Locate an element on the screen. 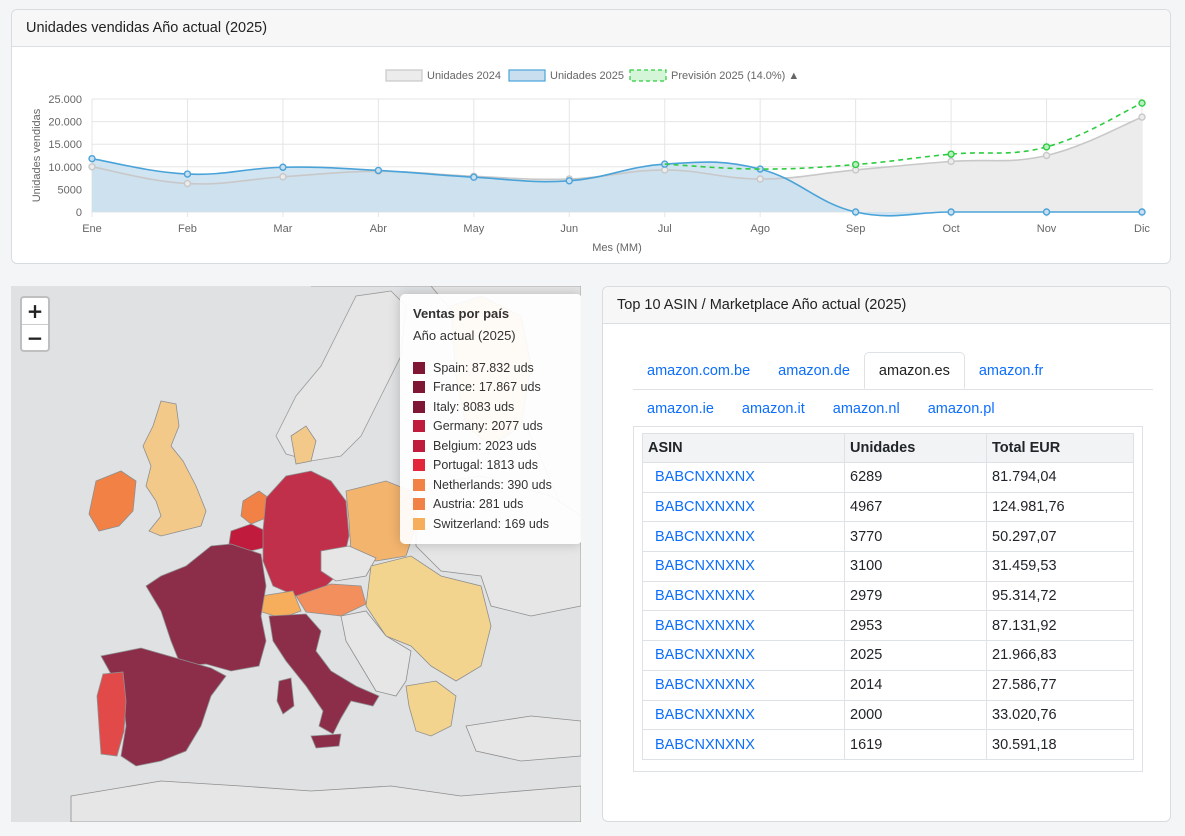 This screenshot has height=836, width=1185. tab-amazon-pl: amazon.pl is located at coordinates (961, 408).